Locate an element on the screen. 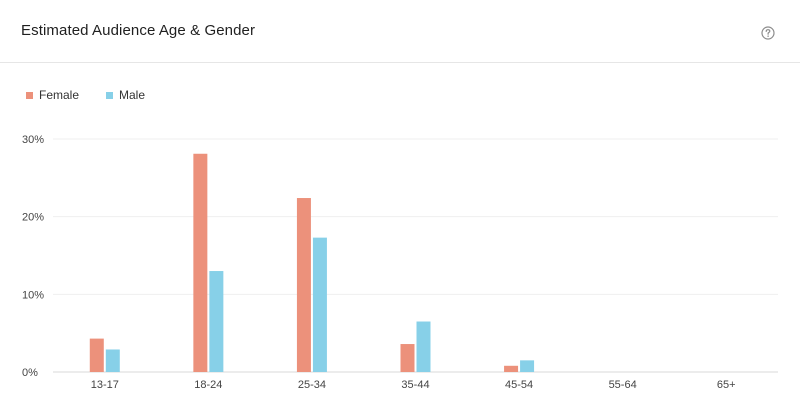 This screenshot has height=412, width=800. legend-label-female: Female is located at coordinates (59, 95).